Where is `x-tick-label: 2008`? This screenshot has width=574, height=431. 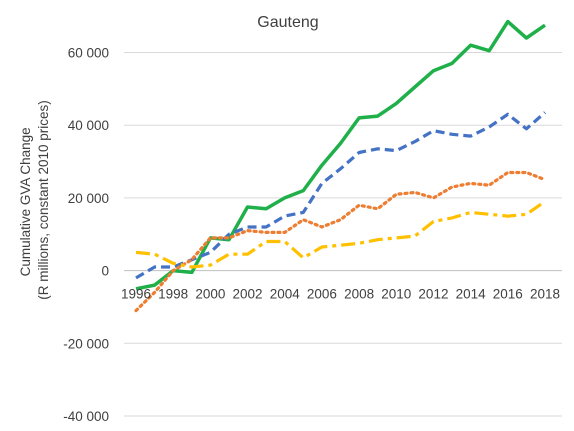 x-tick-label: 2008 is located at coordinates (359, 294).